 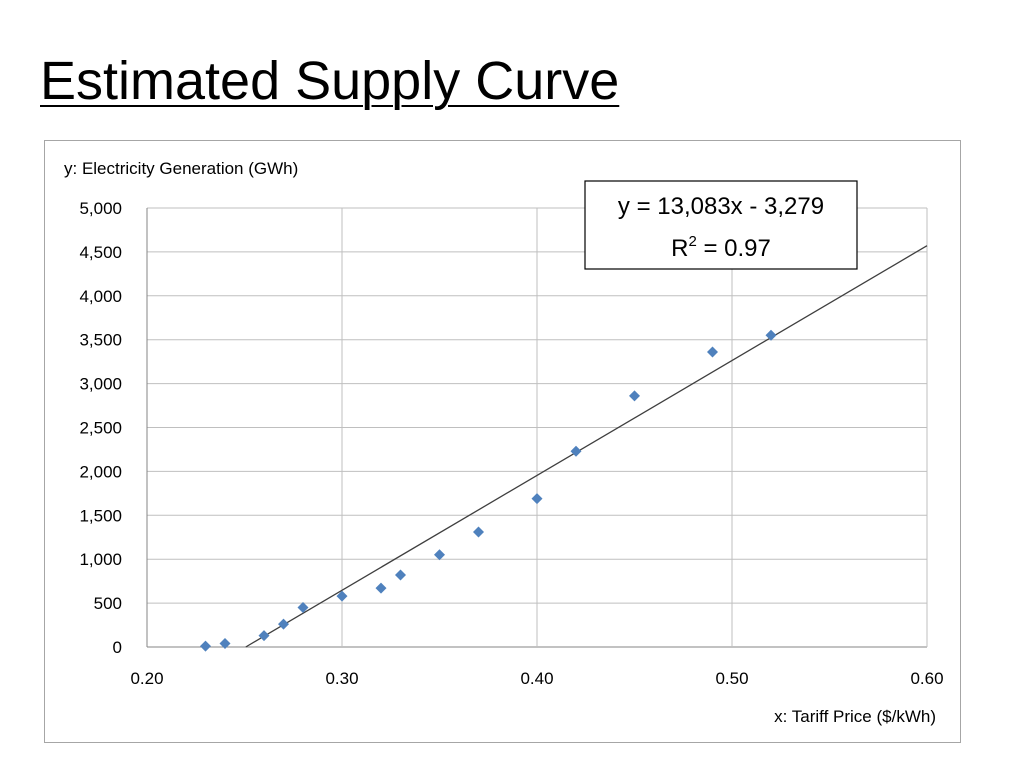 I want to click on y-tick-label: 3,000, so click(x=100, y=384).